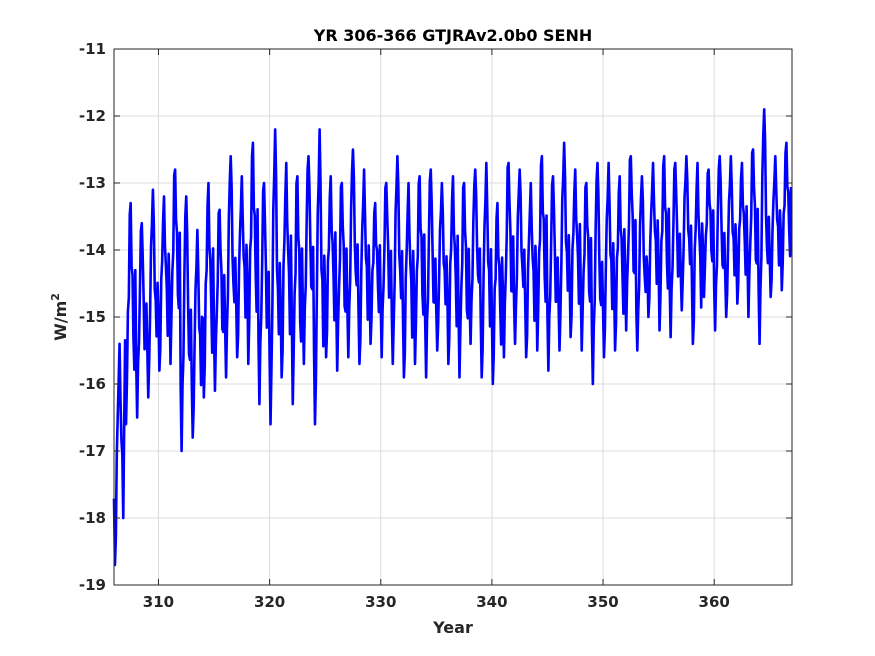  I want to click on y-tick-label: -11, so click(92, 49).